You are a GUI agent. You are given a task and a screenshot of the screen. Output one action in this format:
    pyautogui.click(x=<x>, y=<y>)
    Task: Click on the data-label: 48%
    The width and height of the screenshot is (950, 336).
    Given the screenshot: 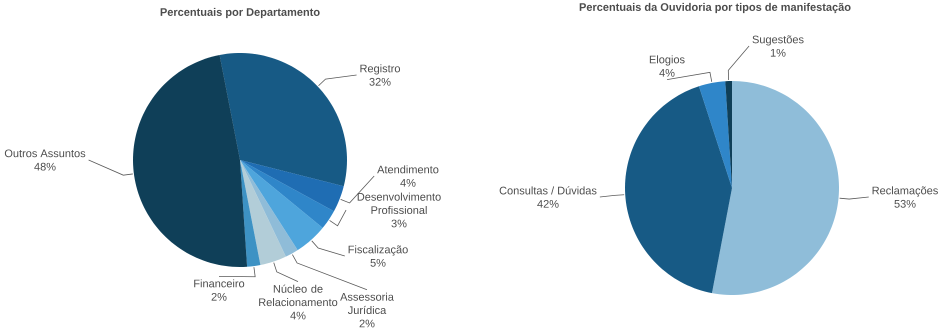 What is the action you would take?
    pyautogui.click(x=45, y=166)
    